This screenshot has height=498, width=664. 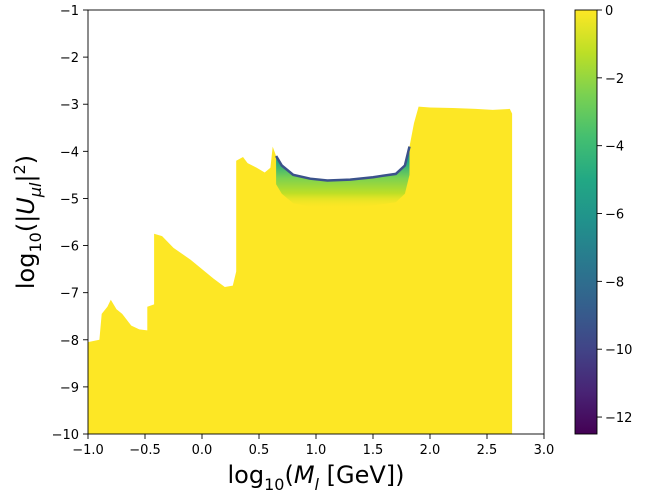 What do you see at coordinates (69, 152) in the screenshot?
I see `y-tick-label: −4` at bounding box center [69, 152].